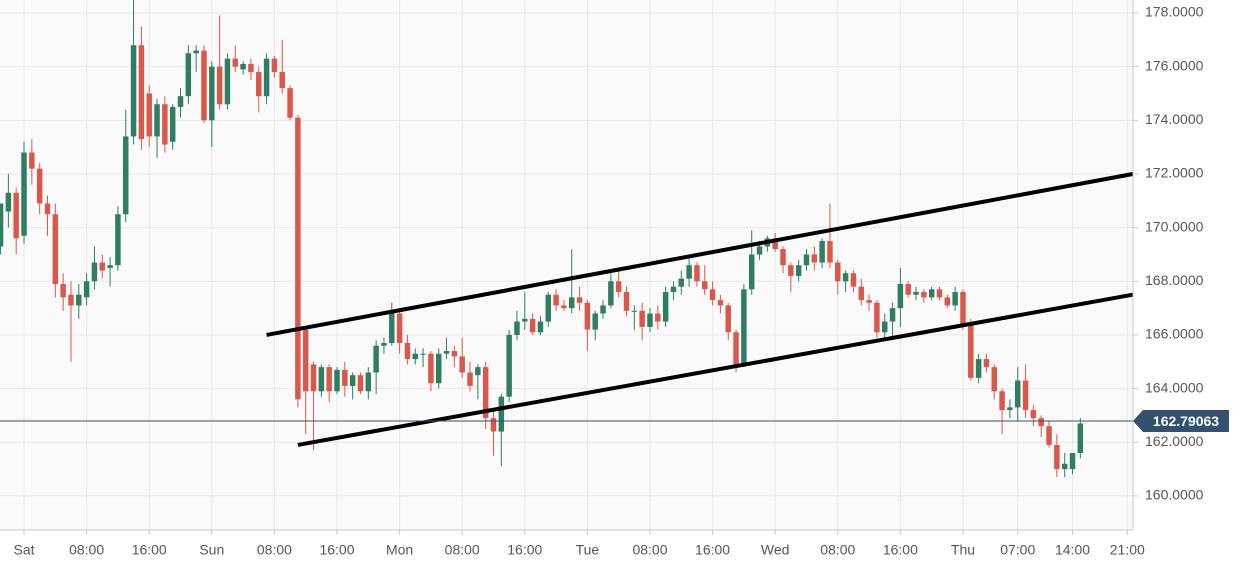 The width and height of the screenshot is (1251, 570). Describe the element at coordinates (1174, 334) in the screenshot. I see `y-tick-label: 166.0000` at that location.